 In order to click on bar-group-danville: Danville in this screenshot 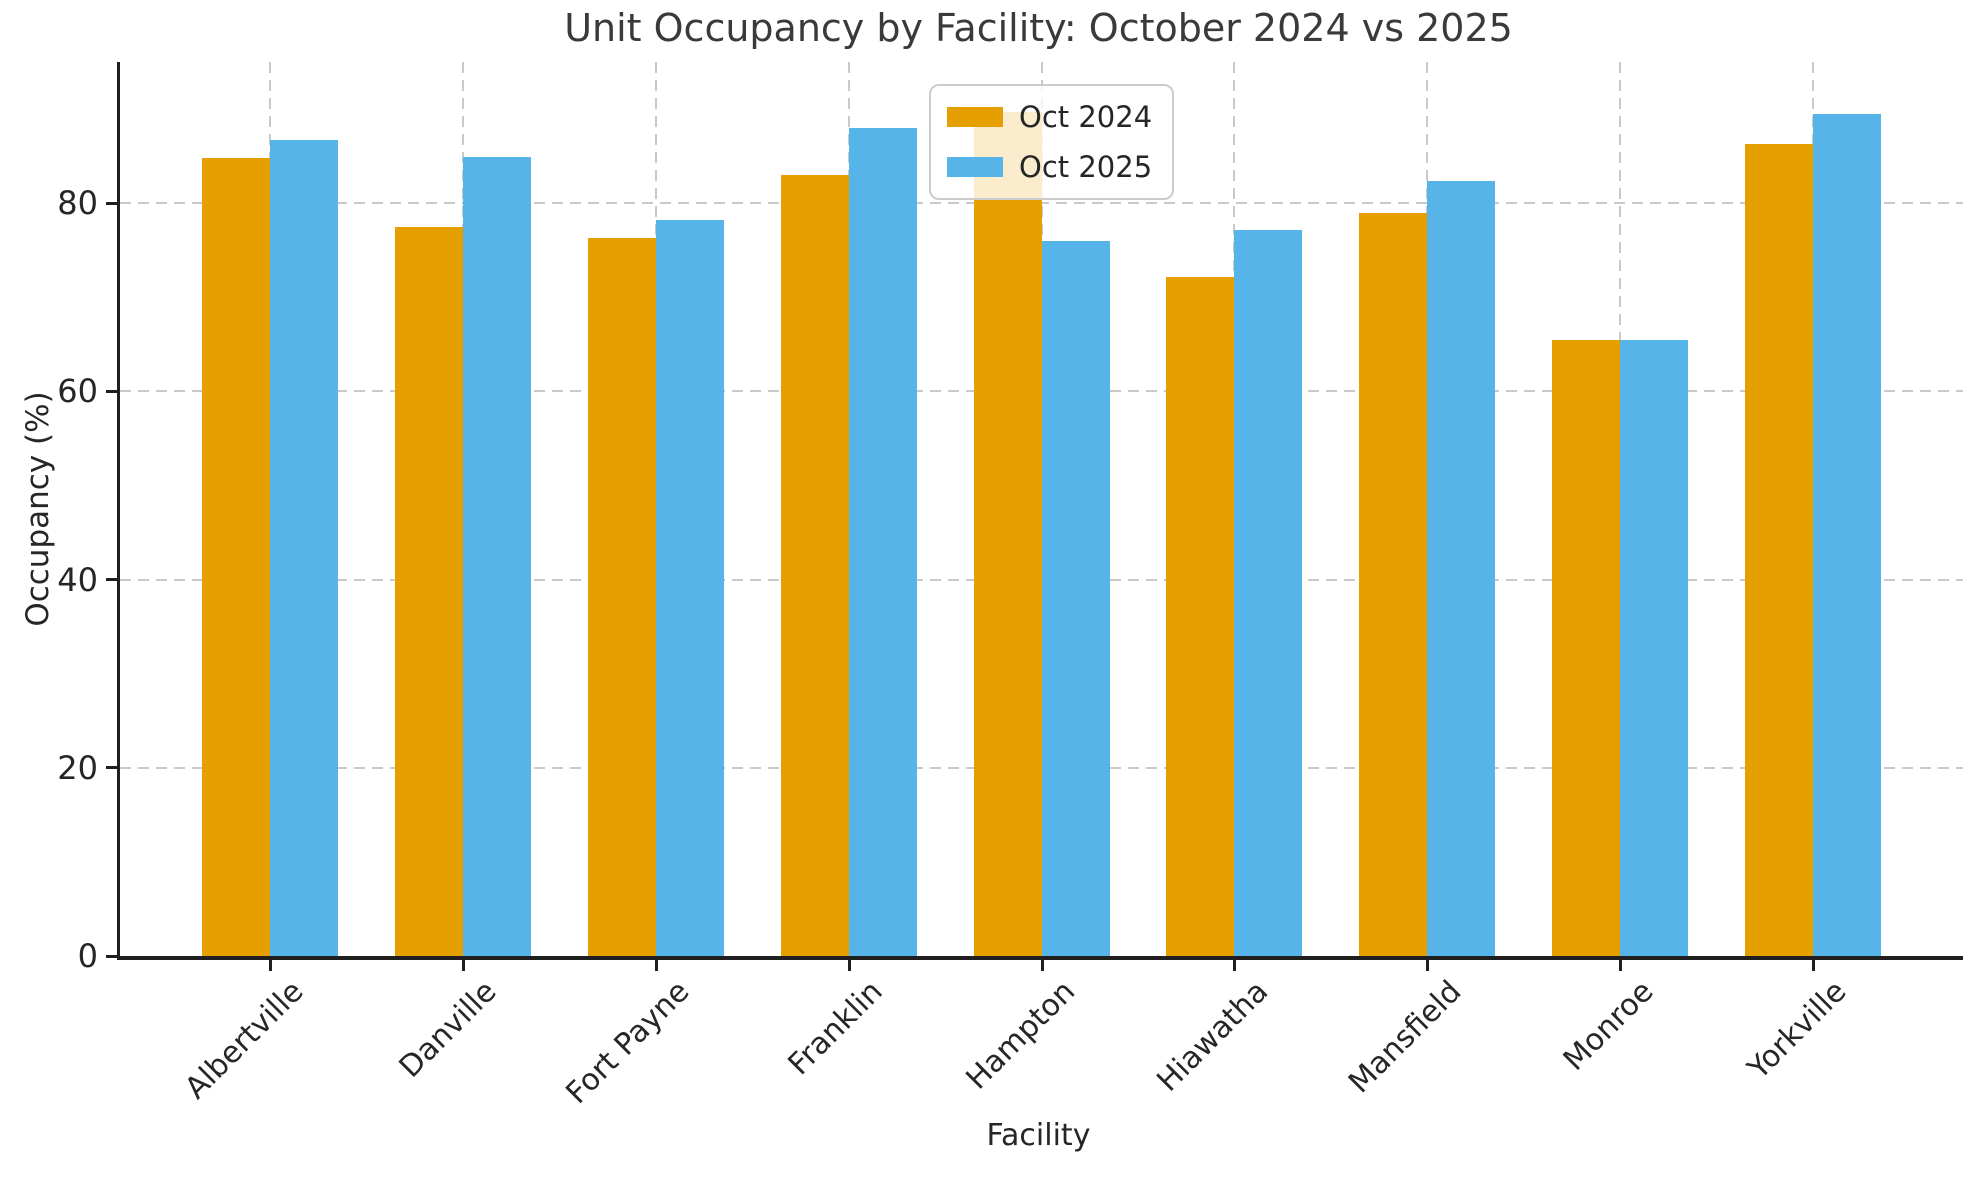, I will do `click(462, 573)`.